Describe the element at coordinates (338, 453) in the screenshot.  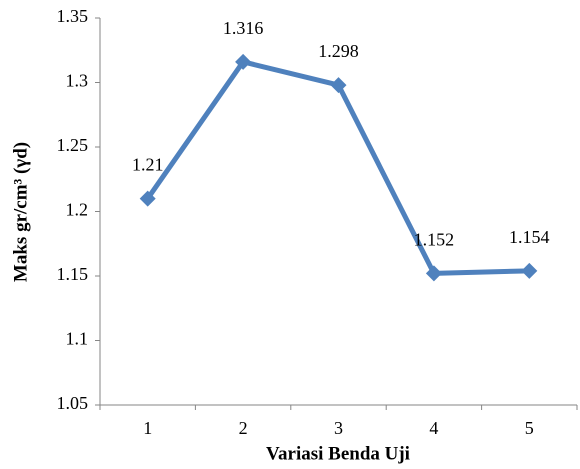
I see `x-axis-title: Variasi Benda Uji` at that location.